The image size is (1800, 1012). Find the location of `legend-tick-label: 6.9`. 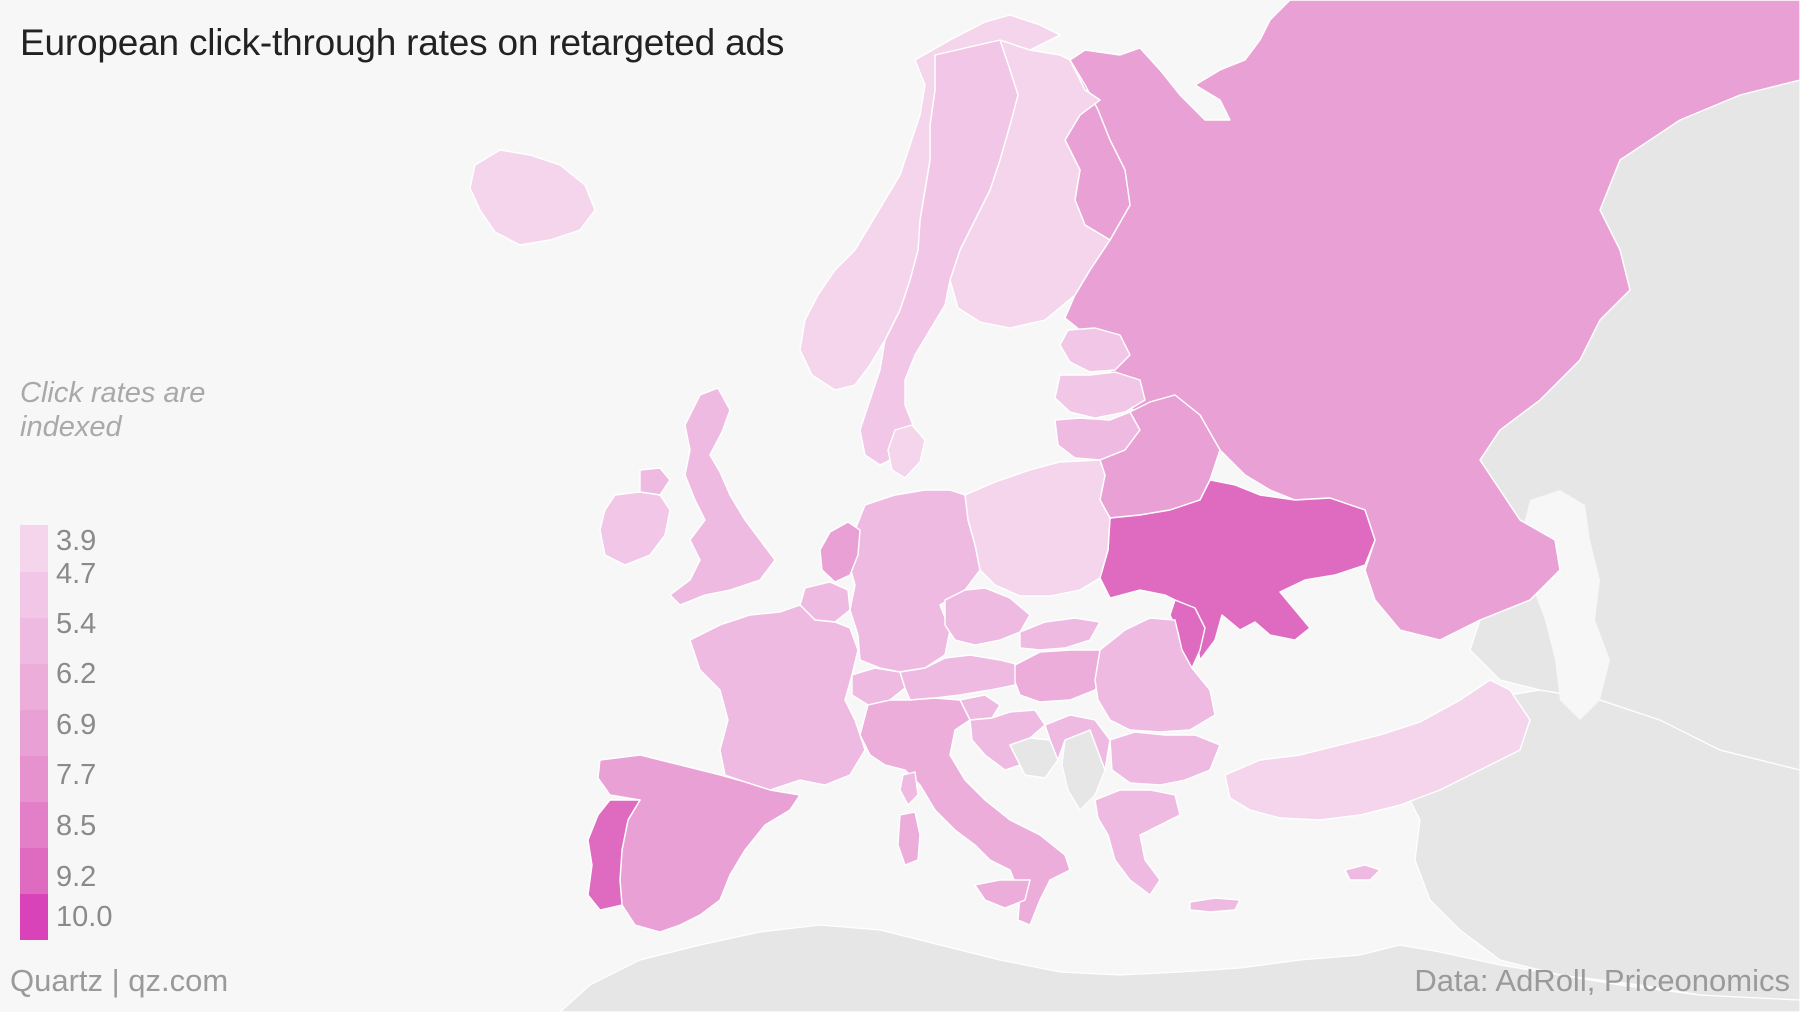

legend-tick-label: 6.9 is located at coordinates (76, 725).